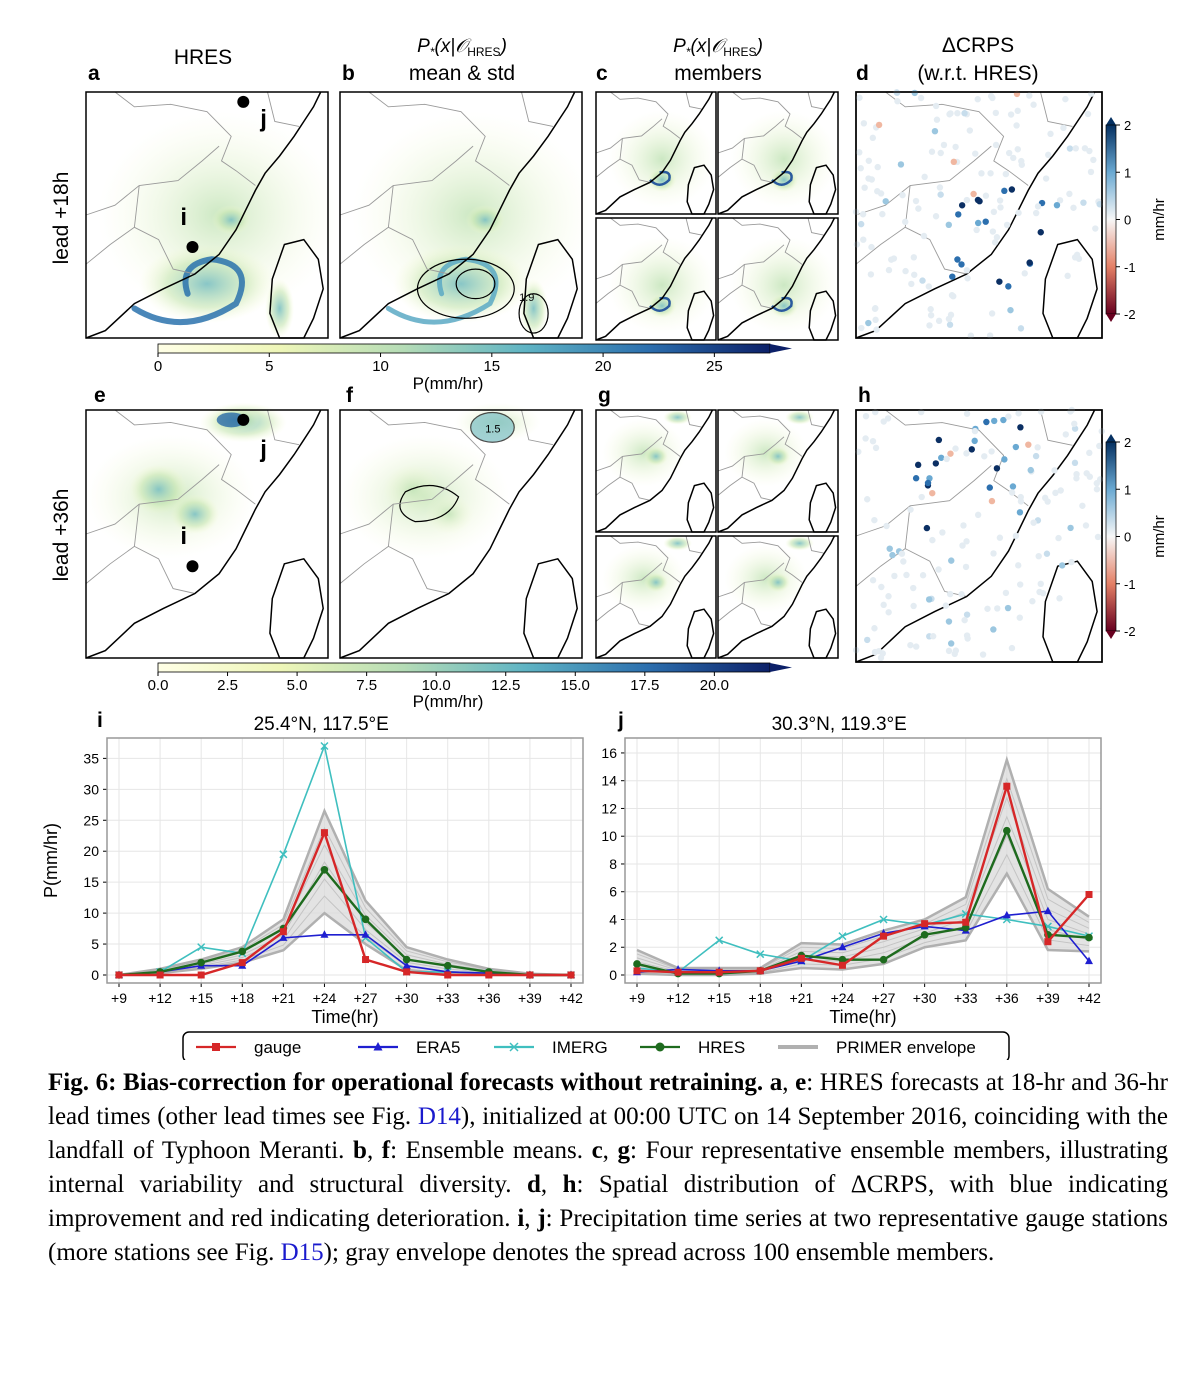  What do you see at coordinates (1159, 536) in the screenshot?
I see `crps-colorbar-label: mm/hr` at bounding box center [1159, 536].